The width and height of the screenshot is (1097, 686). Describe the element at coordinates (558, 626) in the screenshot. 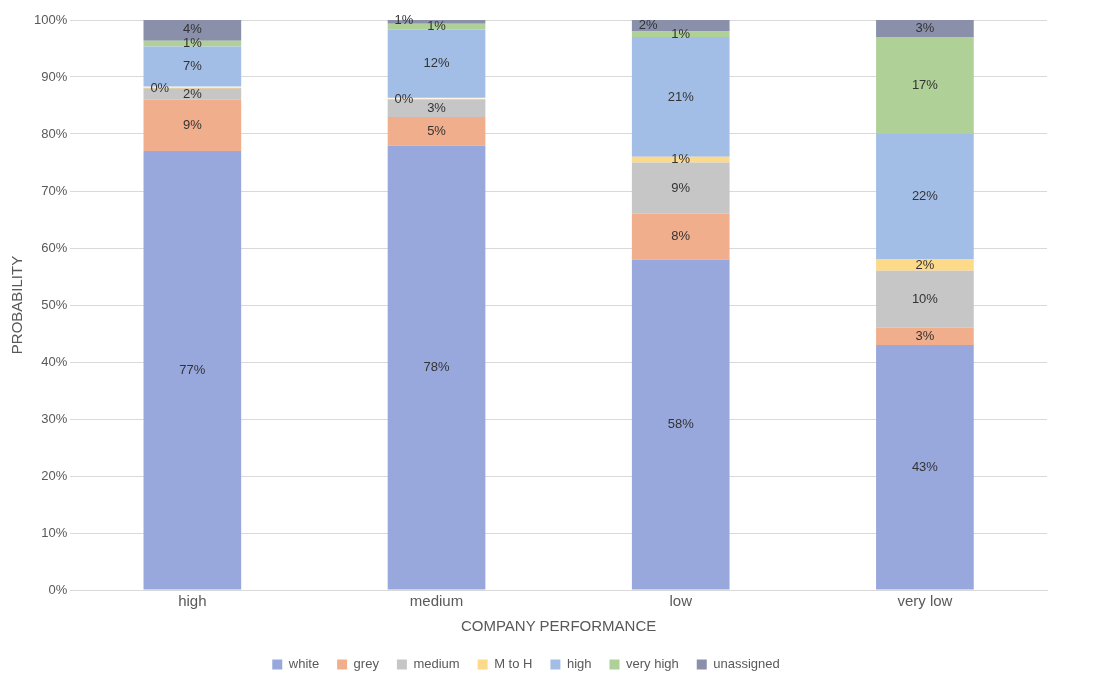

I see `x-axis-title: COMPANY PERFORMANCE` at that location.